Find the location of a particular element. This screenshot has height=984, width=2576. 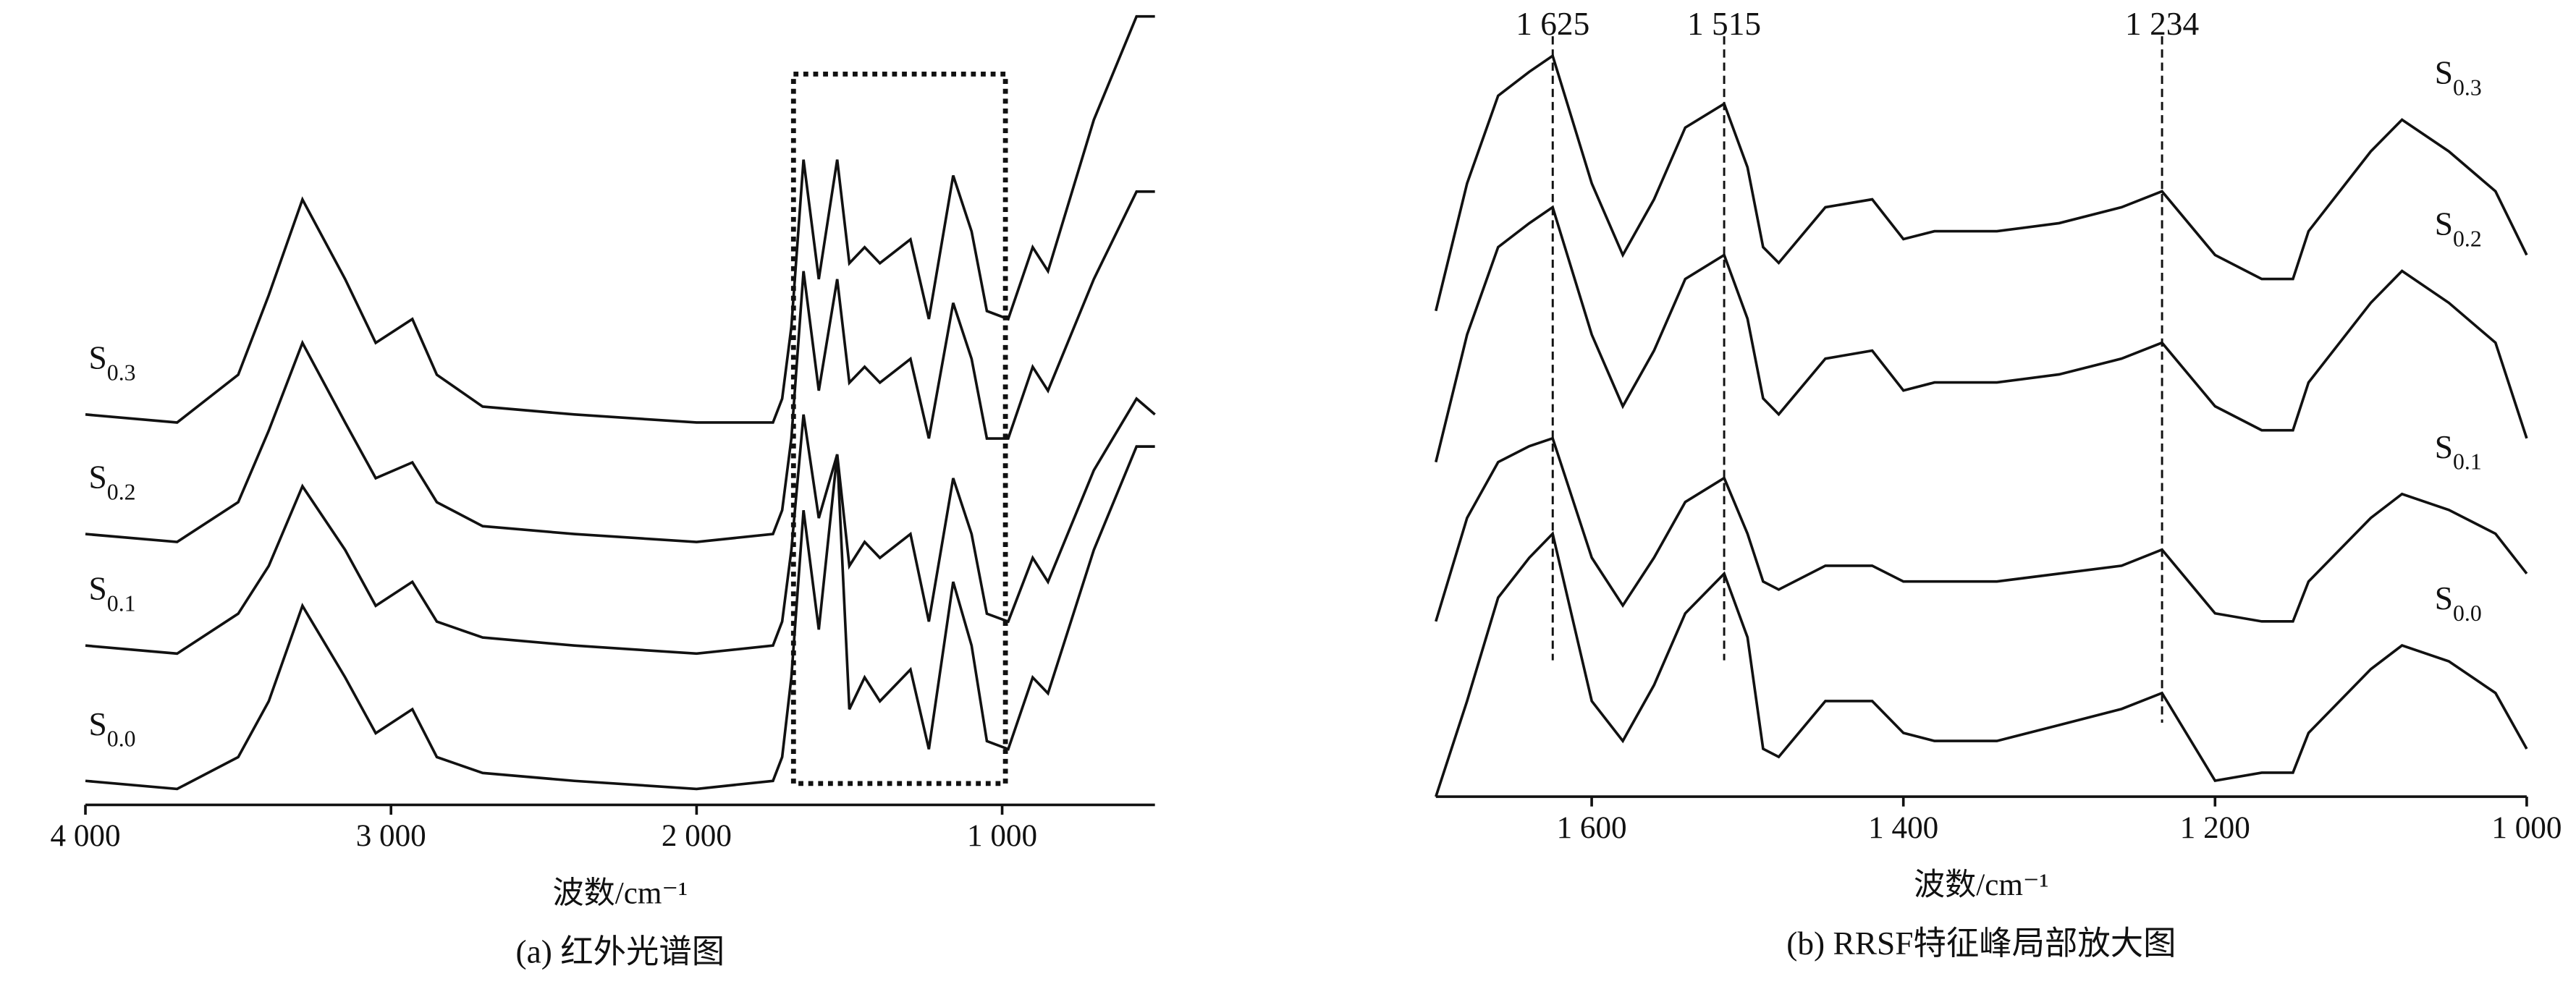

caption: (b) RRSF特征峰局部放大图 is located at coordinates (1981, 943).